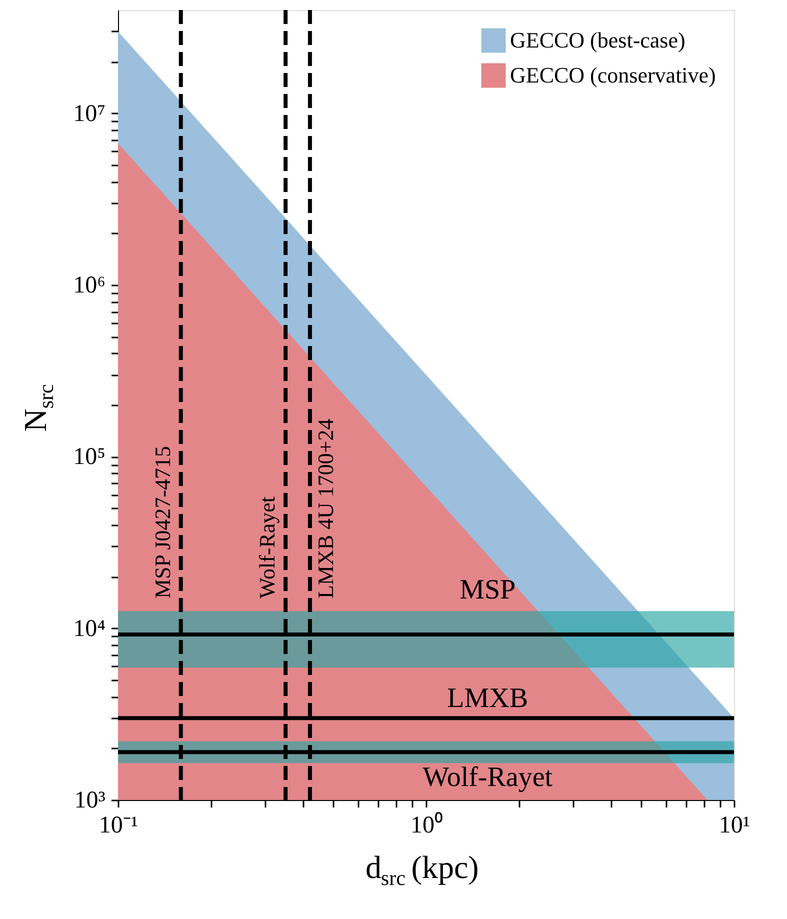 Image resolution: width=787 pixels, height=919 pixels. Describe the element at coordinates (325, 508) in the screenshot. I see `ref-line-label: LMXB 4U 1700+24` at that location.